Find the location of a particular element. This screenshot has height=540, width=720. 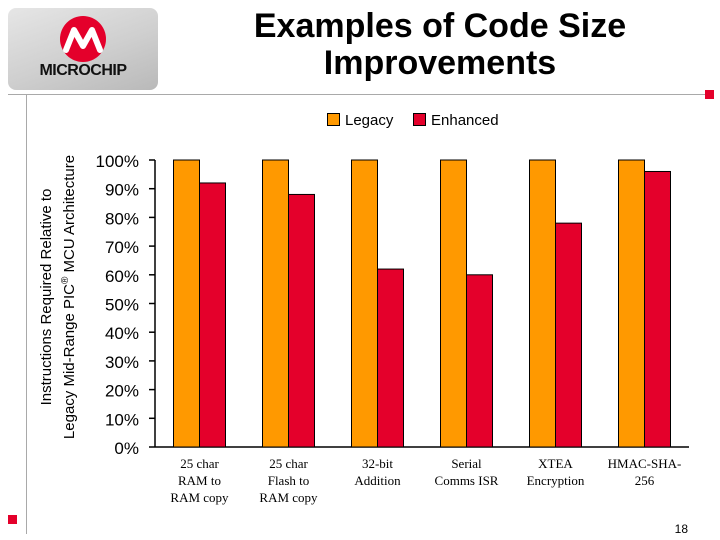

left-divider is located at coordinates (26, 314).